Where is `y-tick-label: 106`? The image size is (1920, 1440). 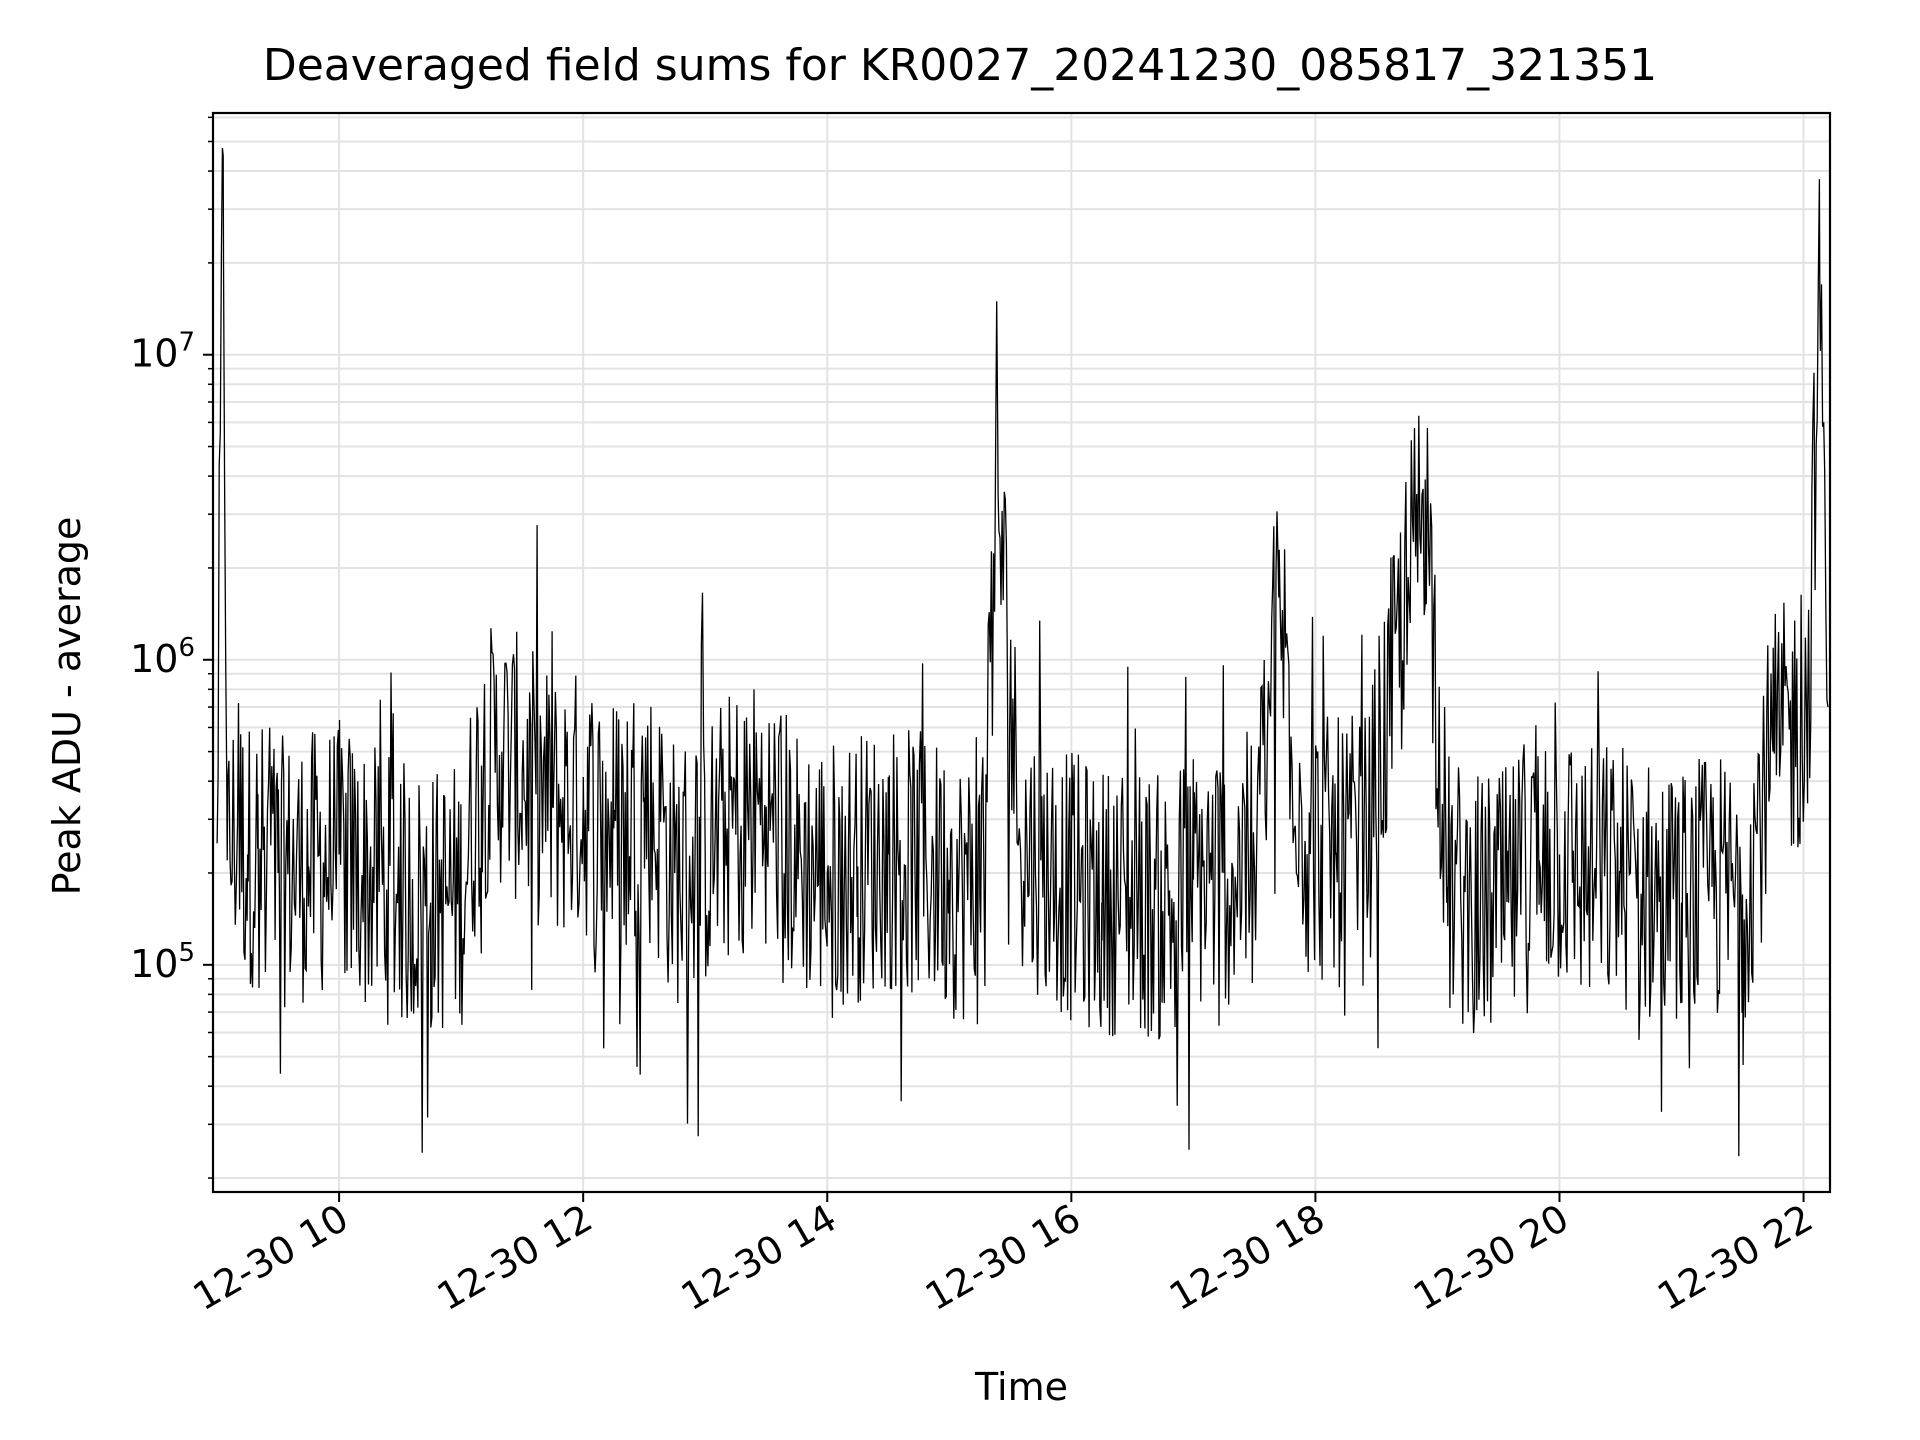 y-tick-label: 106 is located at coordinates (162, 657).